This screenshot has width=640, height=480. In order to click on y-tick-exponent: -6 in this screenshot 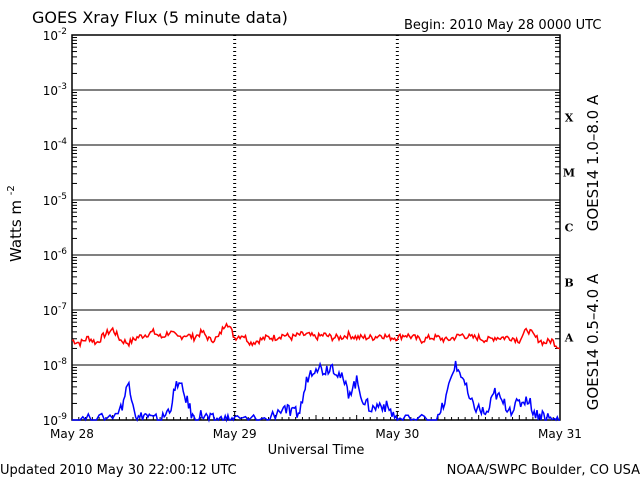, I will do `click(62, 252)`.